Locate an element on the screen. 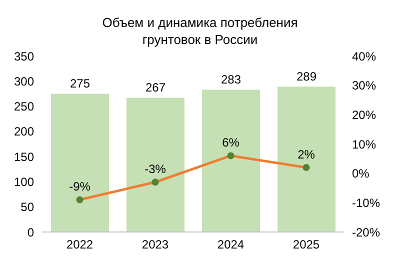 This screenshot has width=400, height=264. y-tick-label: 250 is located at coordinates (24, 107).